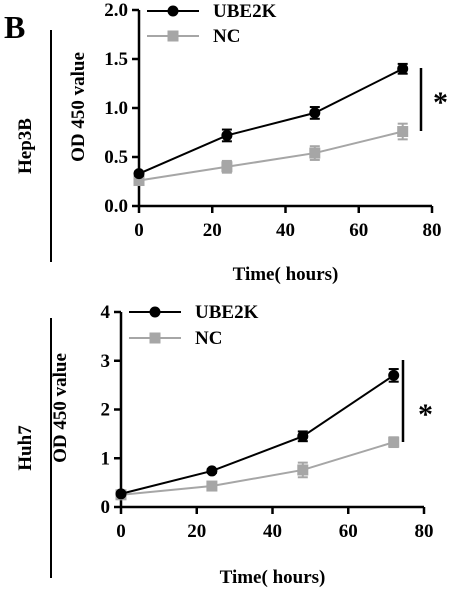 This screenshot has width=457, height=603. What do you see at coordinates (25, 146) in the screenshot?
I see `row-label: Hep3B` at bounding box center [25, 146].